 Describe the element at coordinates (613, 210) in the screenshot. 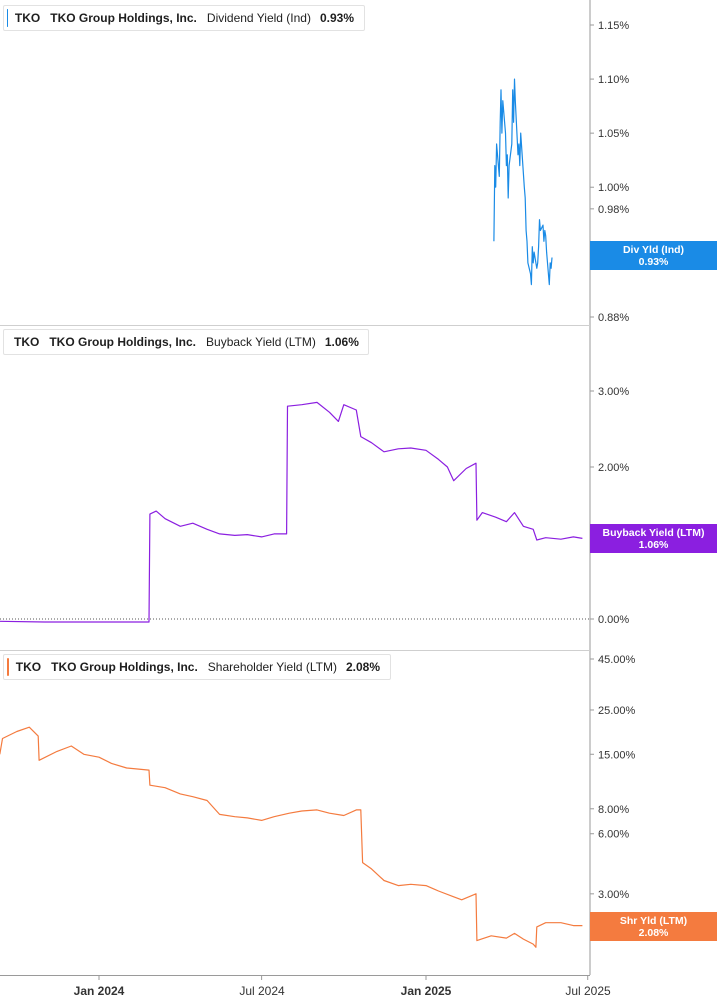

I see `y-tick-label: 0.98%` at that location.